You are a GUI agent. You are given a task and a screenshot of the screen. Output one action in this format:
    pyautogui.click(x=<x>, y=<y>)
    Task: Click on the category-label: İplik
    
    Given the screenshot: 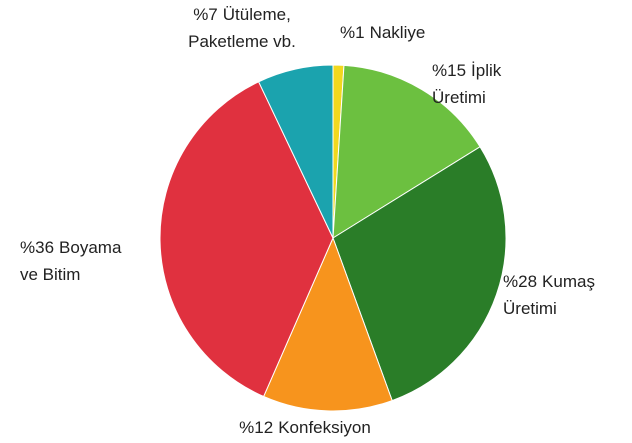 What is the action you would take?
    pyautogui.click(x=486, y=70)
    